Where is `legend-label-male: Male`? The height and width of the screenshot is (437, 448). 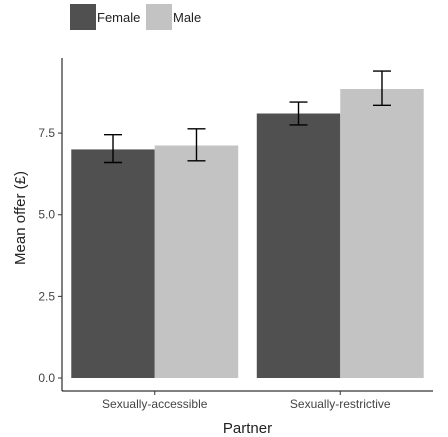
legend-label-male: Male is located at coordinates (187, 17).